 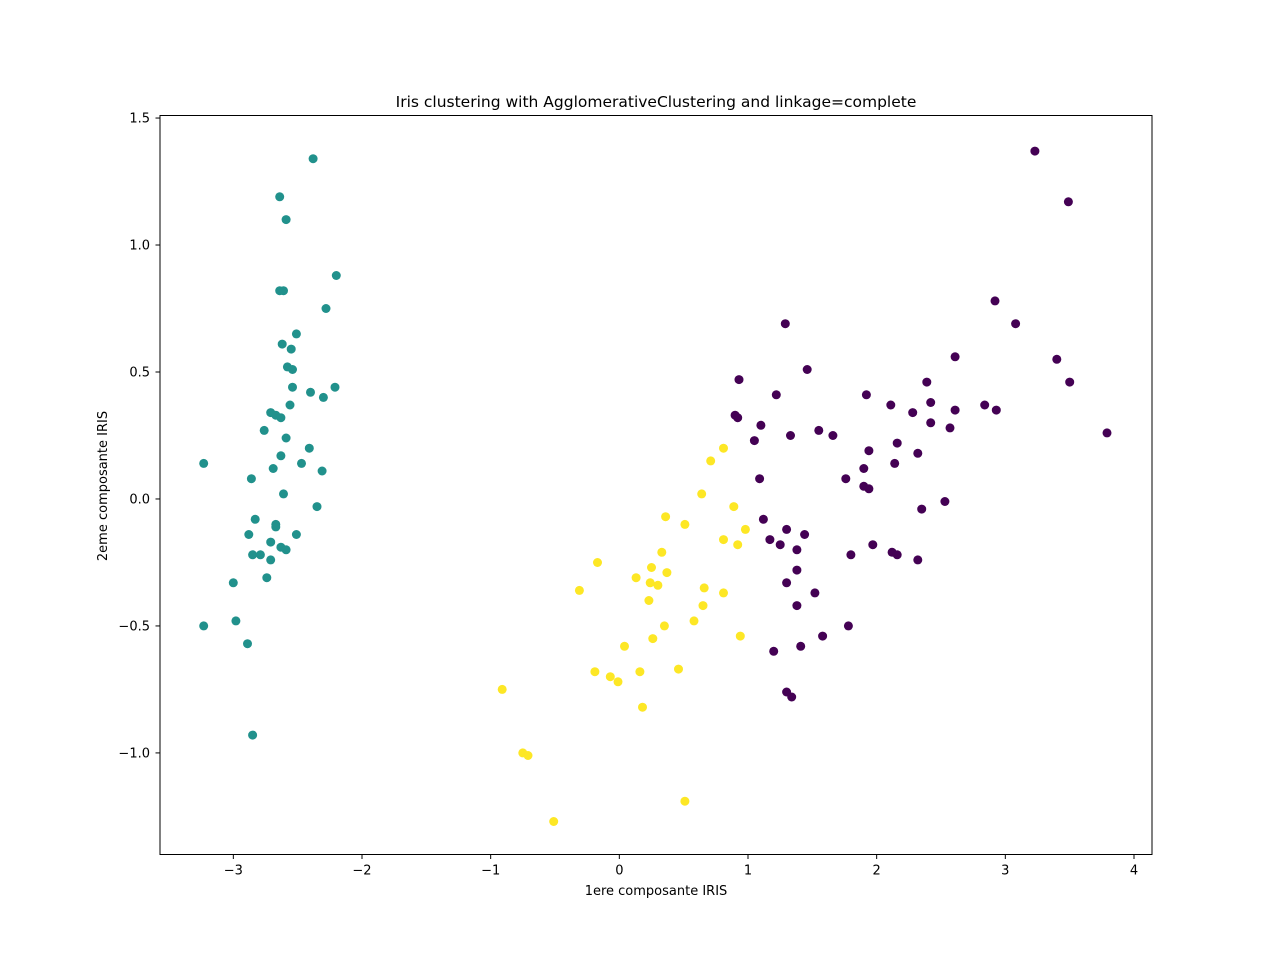 I want to click on x-tick-label: −3, so click(x=233, y=871).